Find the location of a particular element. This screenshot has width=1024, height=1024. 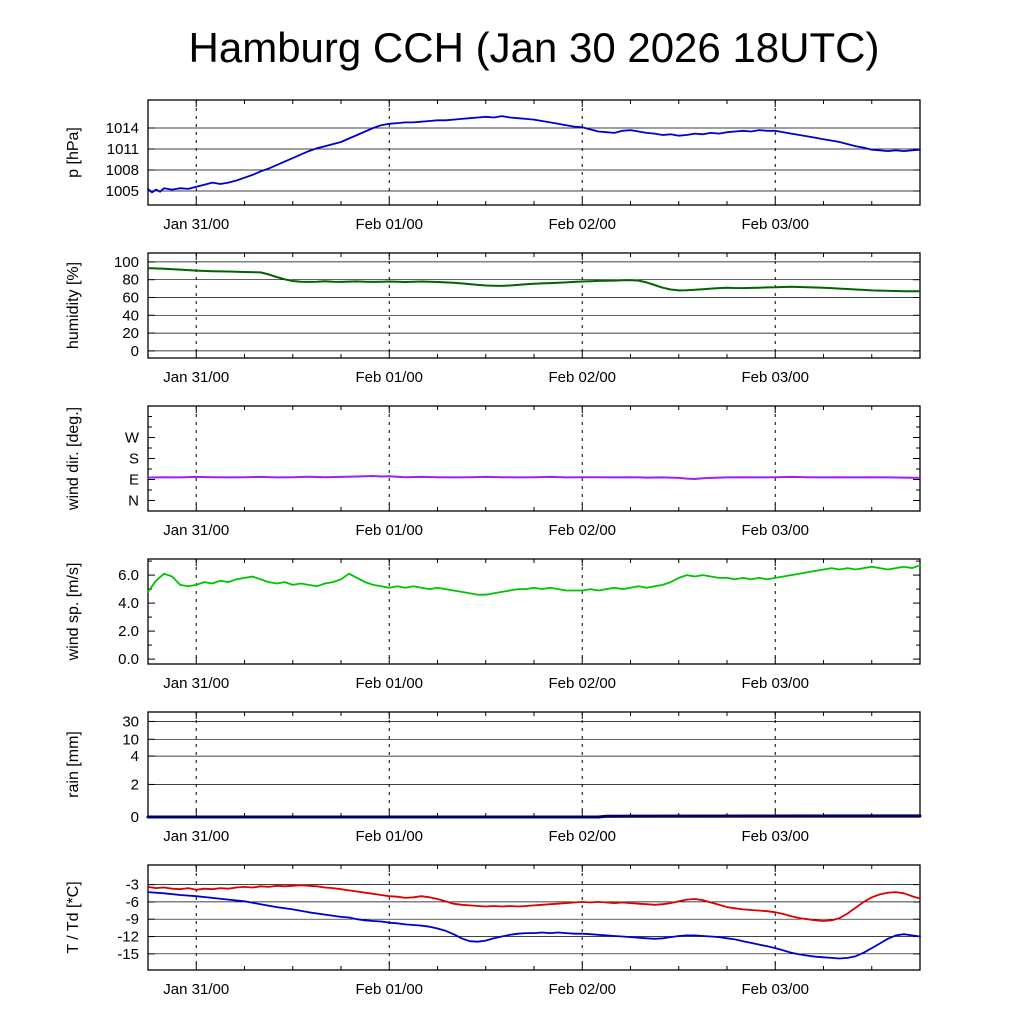

y-axis-title: rain [mm] is located at coordinates (73, 764).